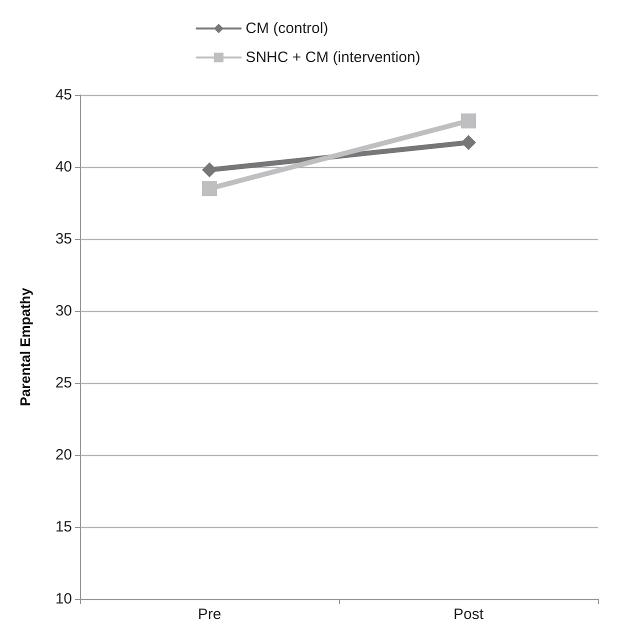 This screenshot has height=630, width=617. Describe the element at coordinates (287, 28) in the screenshot. I see `legend-label: CM (control)` at that location.